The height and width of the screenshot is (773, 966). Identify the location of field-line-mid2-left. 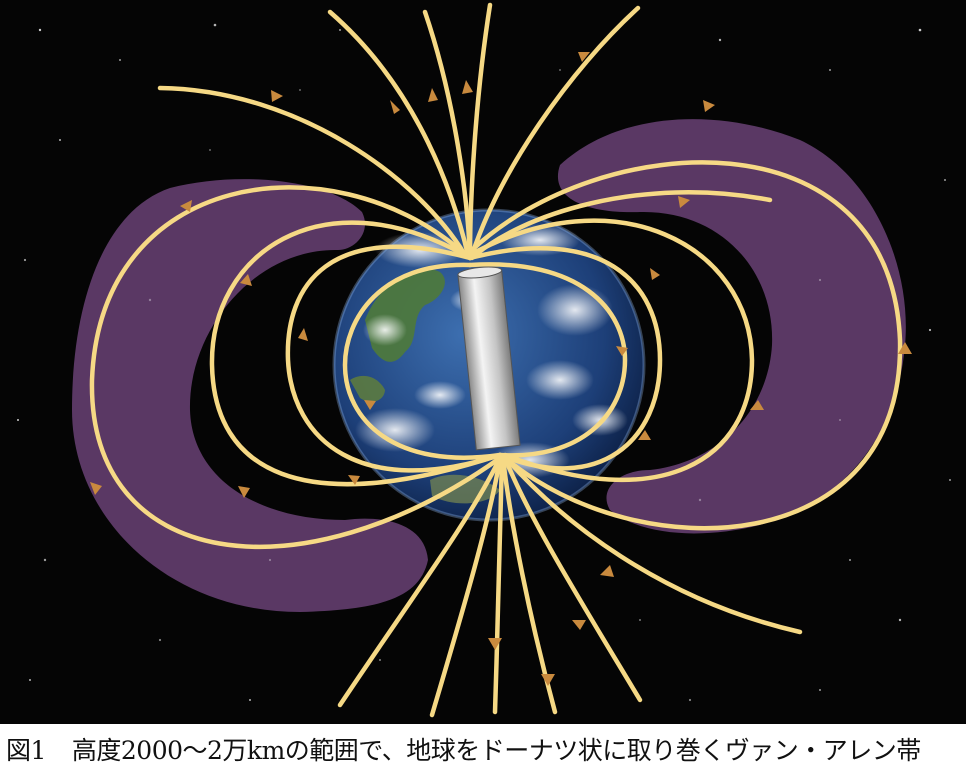
(356, 353).